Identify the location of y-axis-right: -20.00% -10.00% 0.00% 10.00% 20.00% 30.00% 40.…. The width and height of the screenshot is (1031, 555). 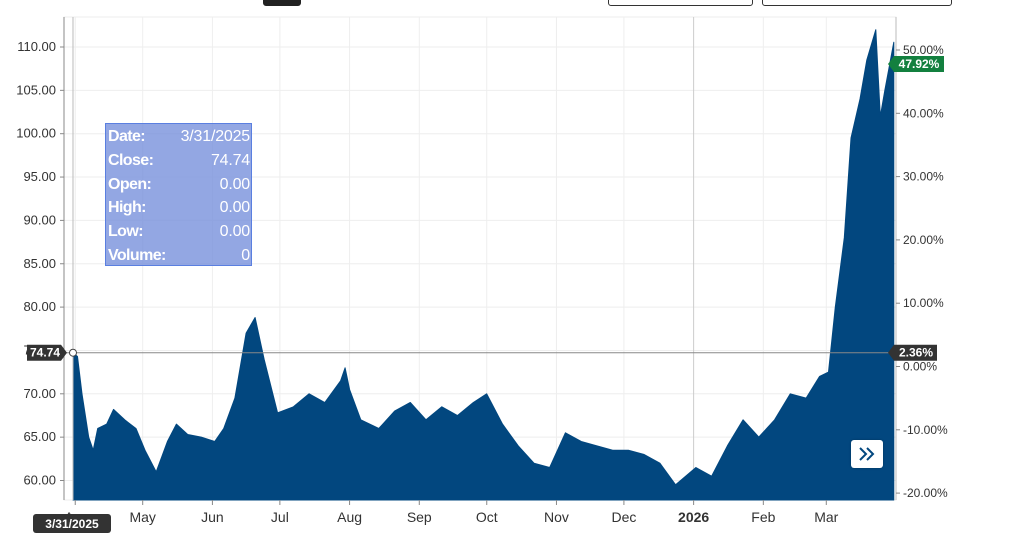
(922, 271).